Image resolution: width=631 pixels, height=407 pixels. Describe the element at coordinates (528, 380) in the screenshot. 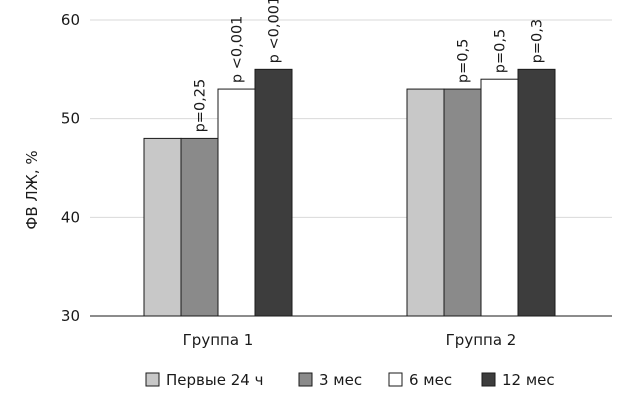

I see `legend-label: 12 мес` at that location.